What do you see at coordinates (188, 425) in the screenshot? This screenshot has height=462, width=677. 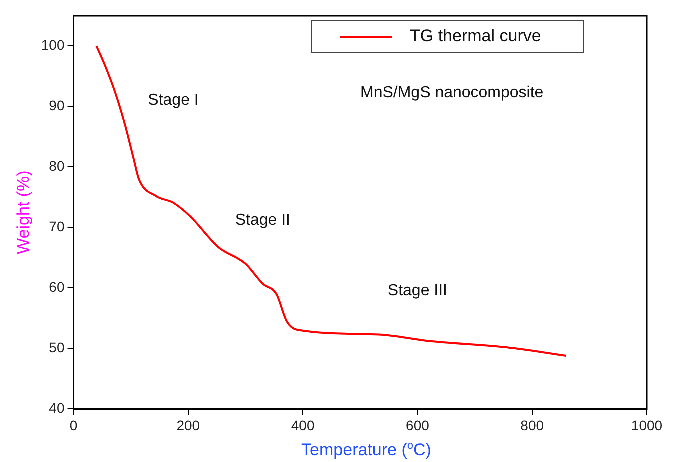 I see `x-tick-label: 200` at bounding box center [188, 425].